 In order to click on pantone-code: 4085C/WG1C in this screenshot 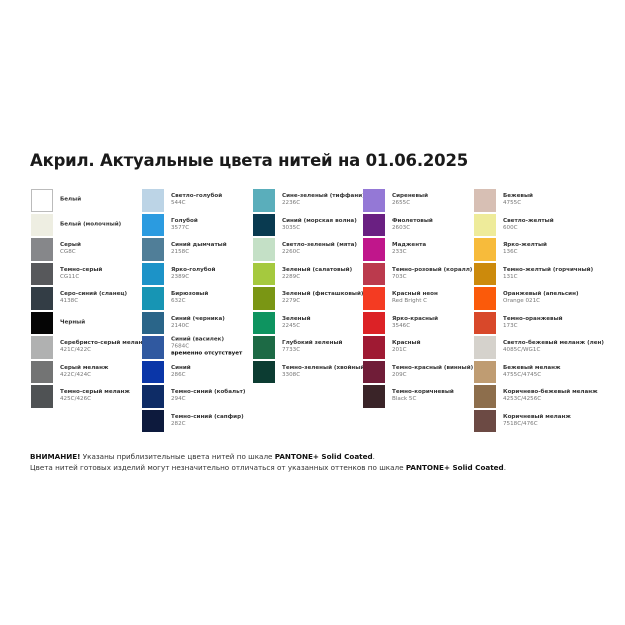, I will do `click(522, 350)`.